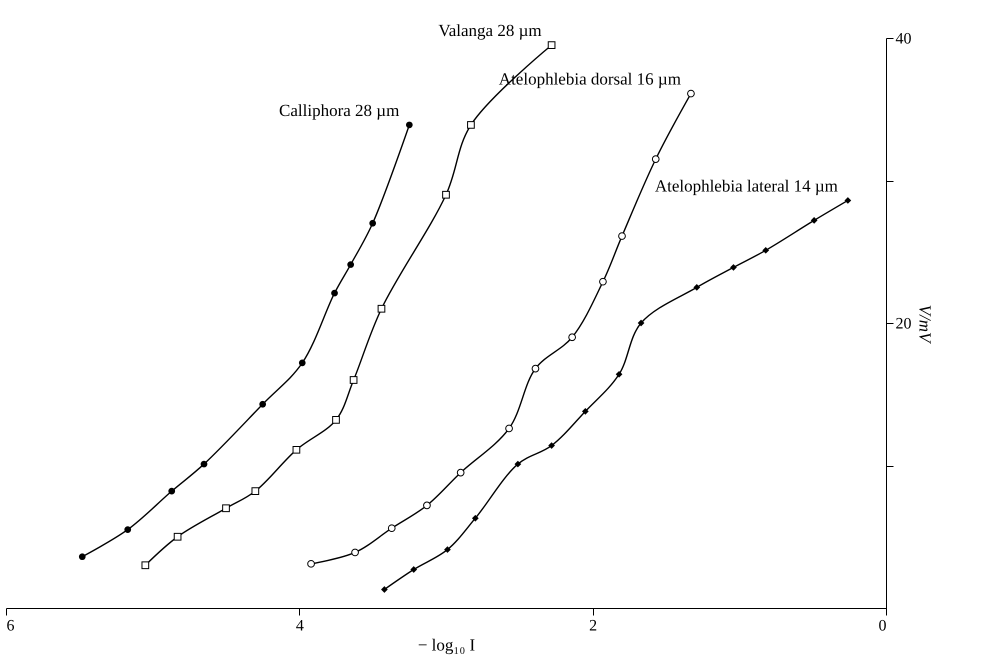 This screenshot has width=990, height=672. What do you see at coordinates (746, 186) in the screenshot?
I see `series-label: Atelophlebia lateral 14 µm` at bounding box center [746, 186].